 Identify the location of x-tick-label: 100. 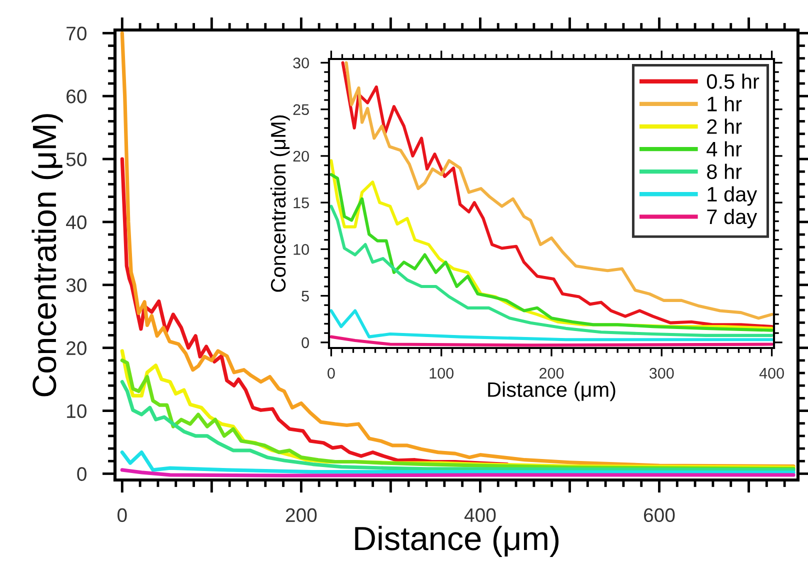
(442, 373).